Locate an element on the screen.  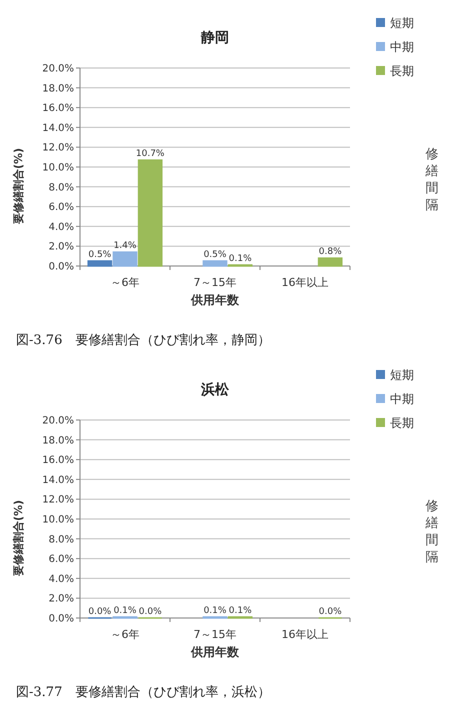
data-label: 1.4% is located at coordinates (125, 246).